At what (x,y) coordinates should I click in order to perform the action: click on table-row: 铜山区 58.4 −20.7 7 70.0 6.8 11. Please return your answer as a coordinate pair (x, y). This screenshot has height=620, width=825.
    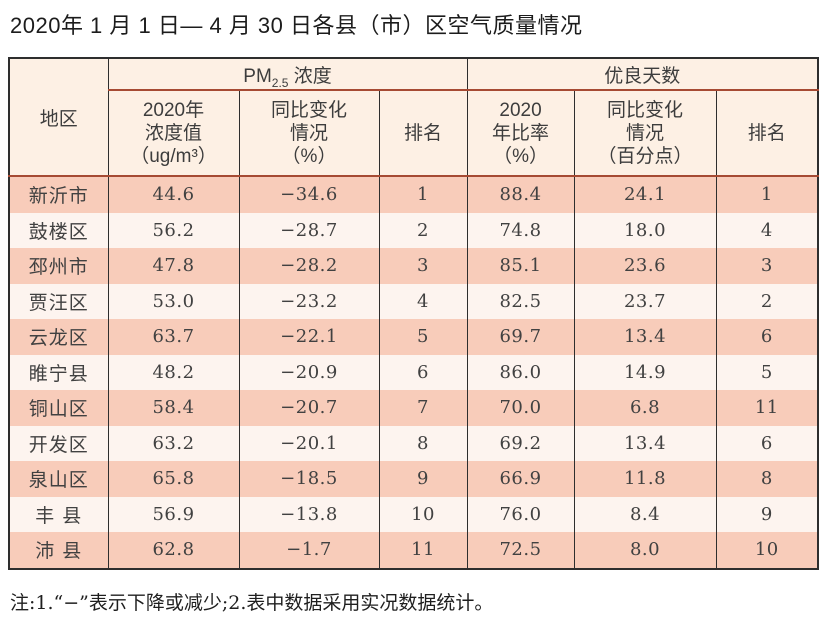
    Looking at the image, I should click on (413, 408).